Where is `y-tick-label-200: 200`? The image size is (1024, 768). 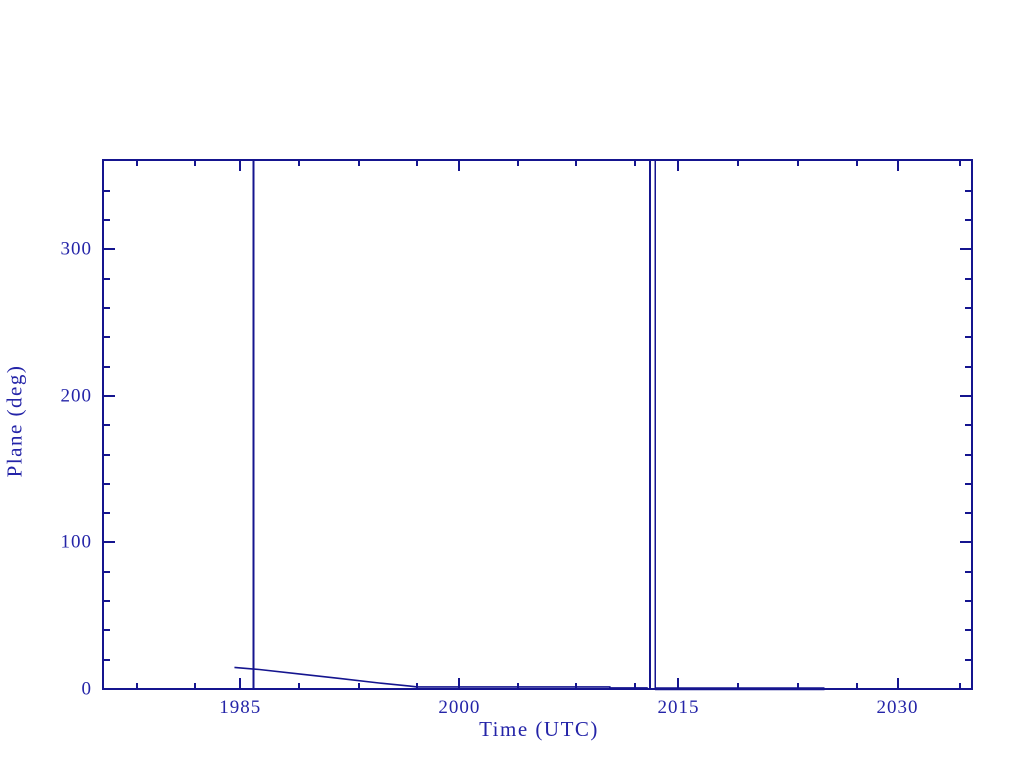
y-tick-label-200: 200 is located at coordinates (76, 396).